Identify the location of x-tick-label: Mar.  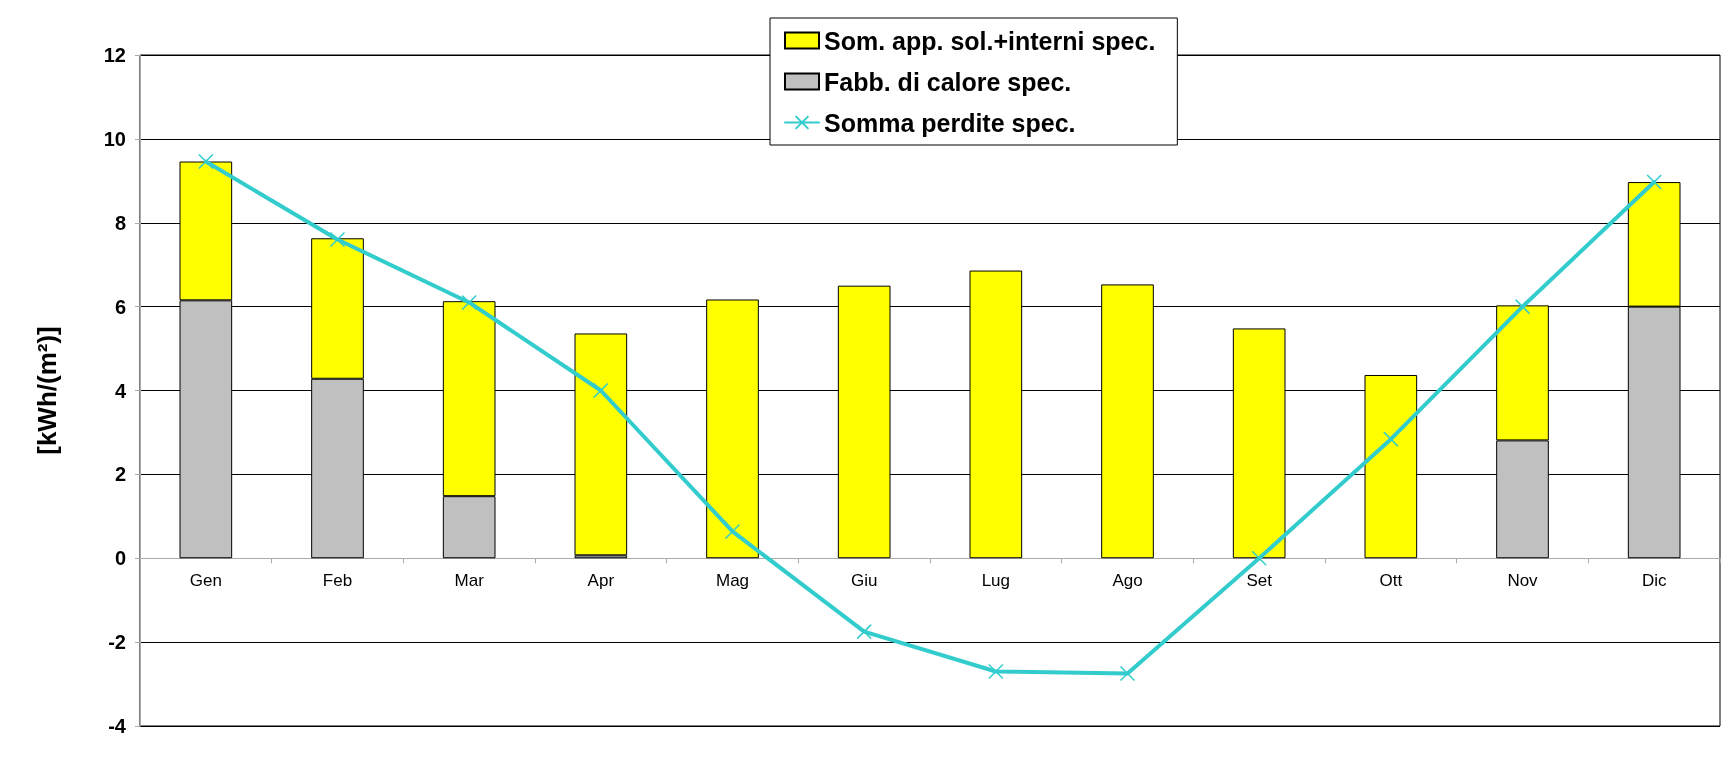
(469, 581).